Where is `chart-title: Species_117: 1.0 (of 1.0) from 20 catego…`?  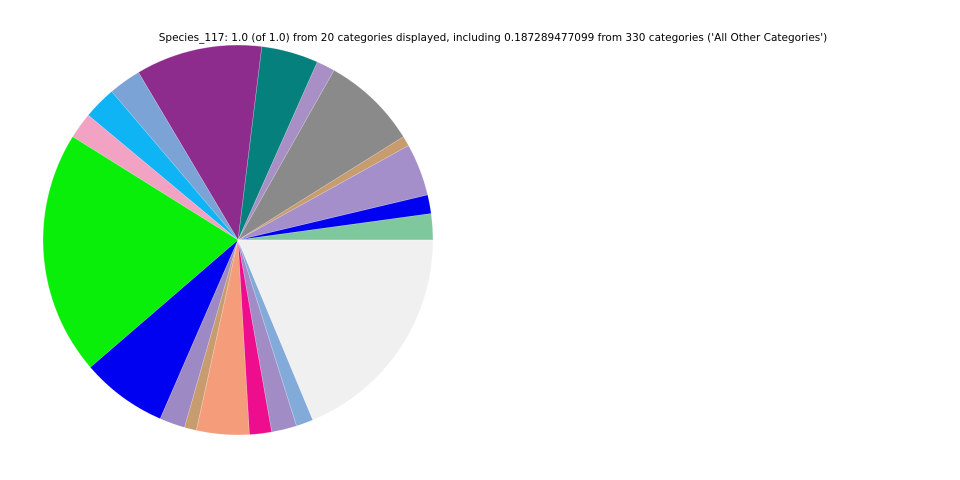
chart-title: Species_117: 1.0 (of 1.0) from 20 catego… is located at coordinates (493, 38).